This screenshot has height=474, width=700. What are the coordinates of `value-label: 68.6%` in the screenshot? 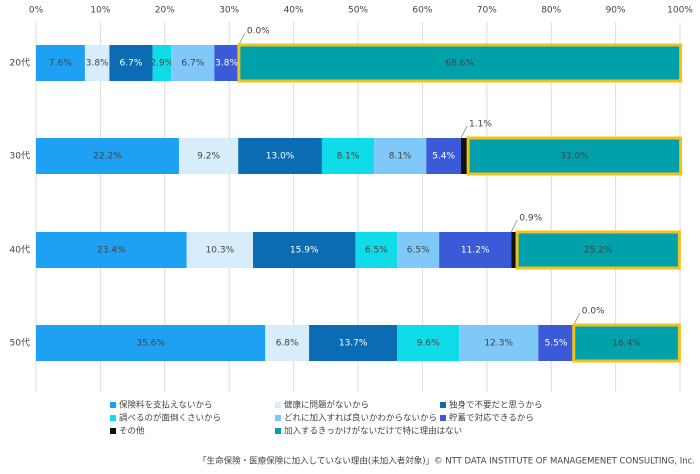 It's located at (459, 64).